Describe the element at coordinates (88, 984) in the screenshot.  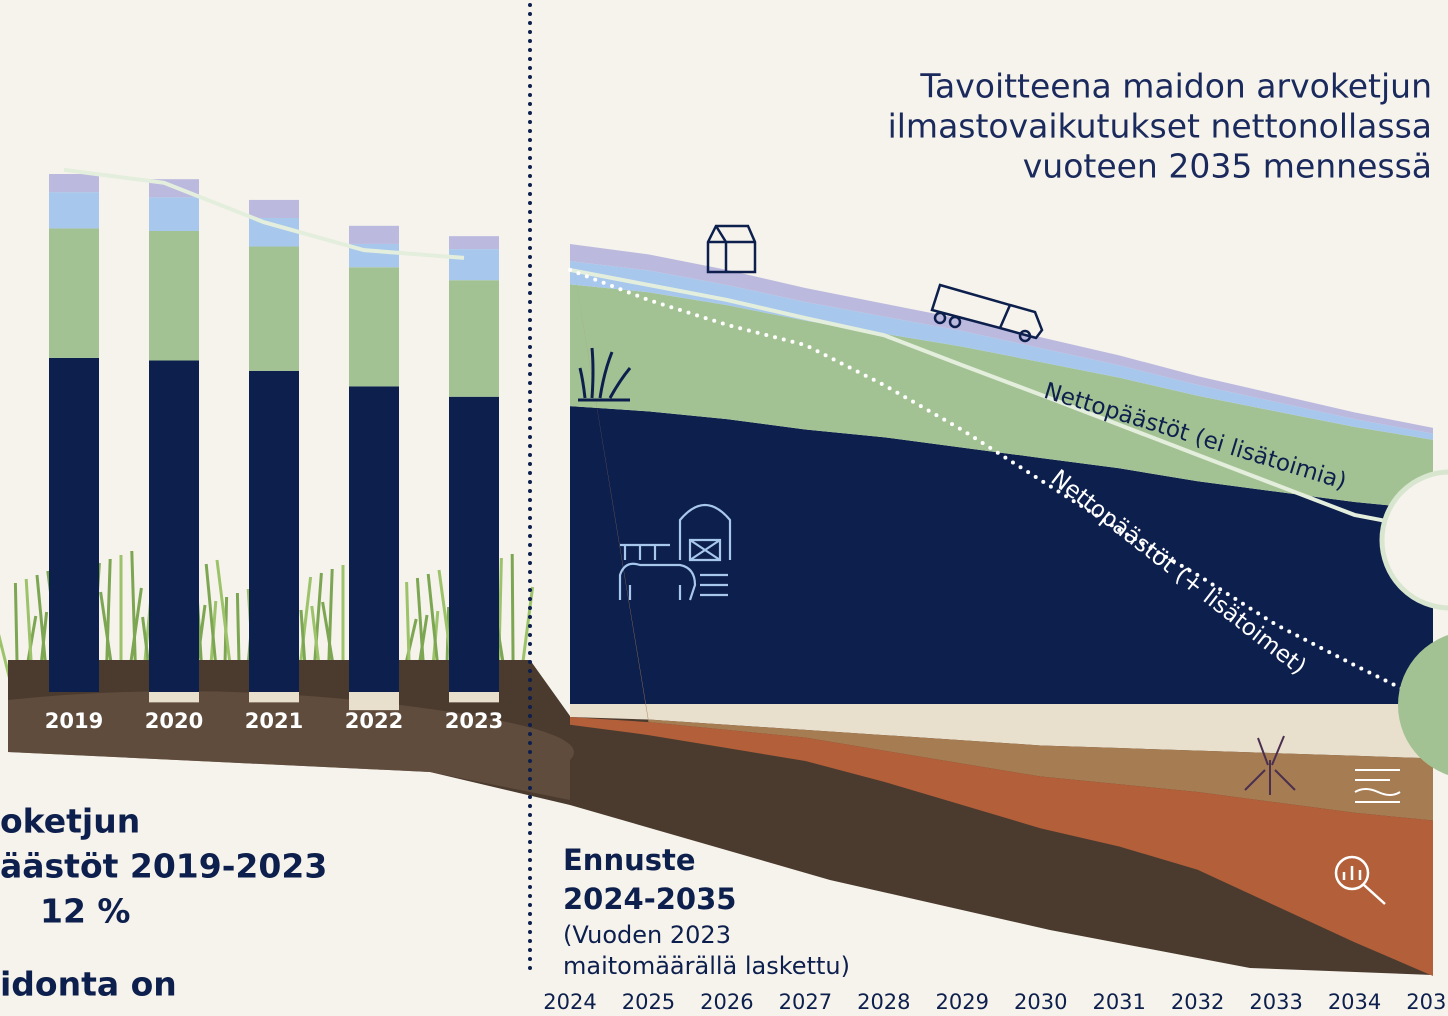
I see `annotation: idonta on` at that location.